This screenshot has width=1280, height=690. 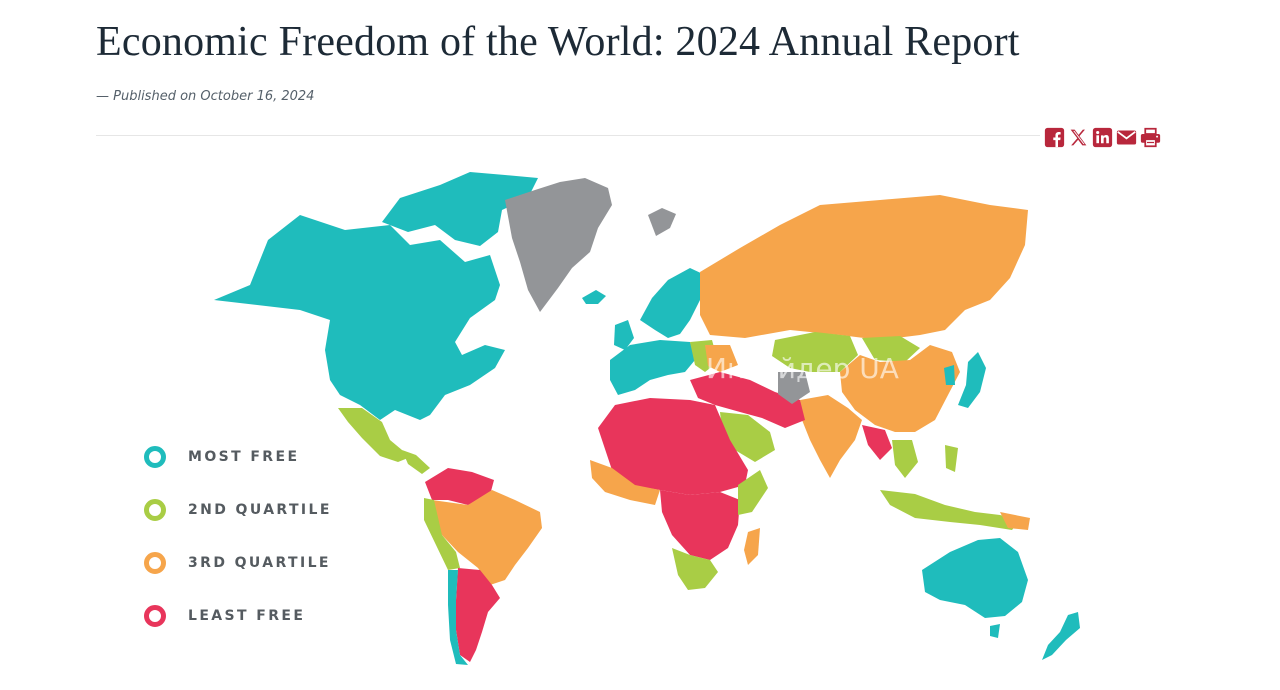 I want to click on region-southern-cone, so click(x=478, y=615).